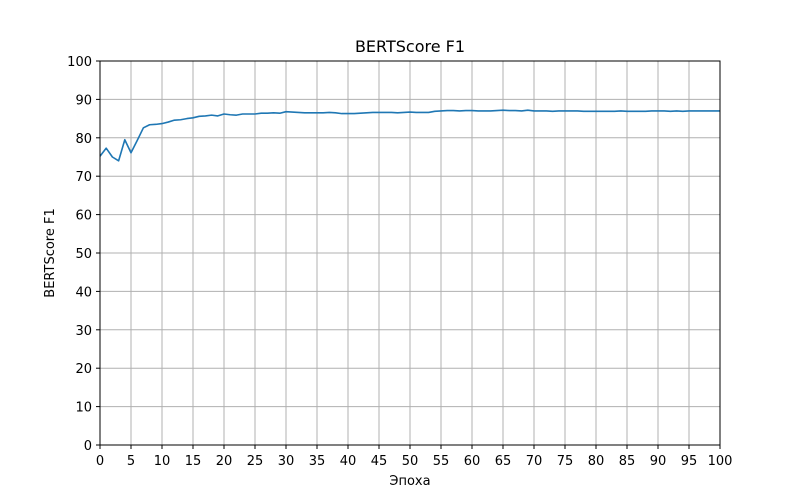 This screenshot has height=500, width=800. What do you see at coordinates (83, 369) in the screenshot?
I see `y-tick-label: 20` at bounding box center [83, 369].